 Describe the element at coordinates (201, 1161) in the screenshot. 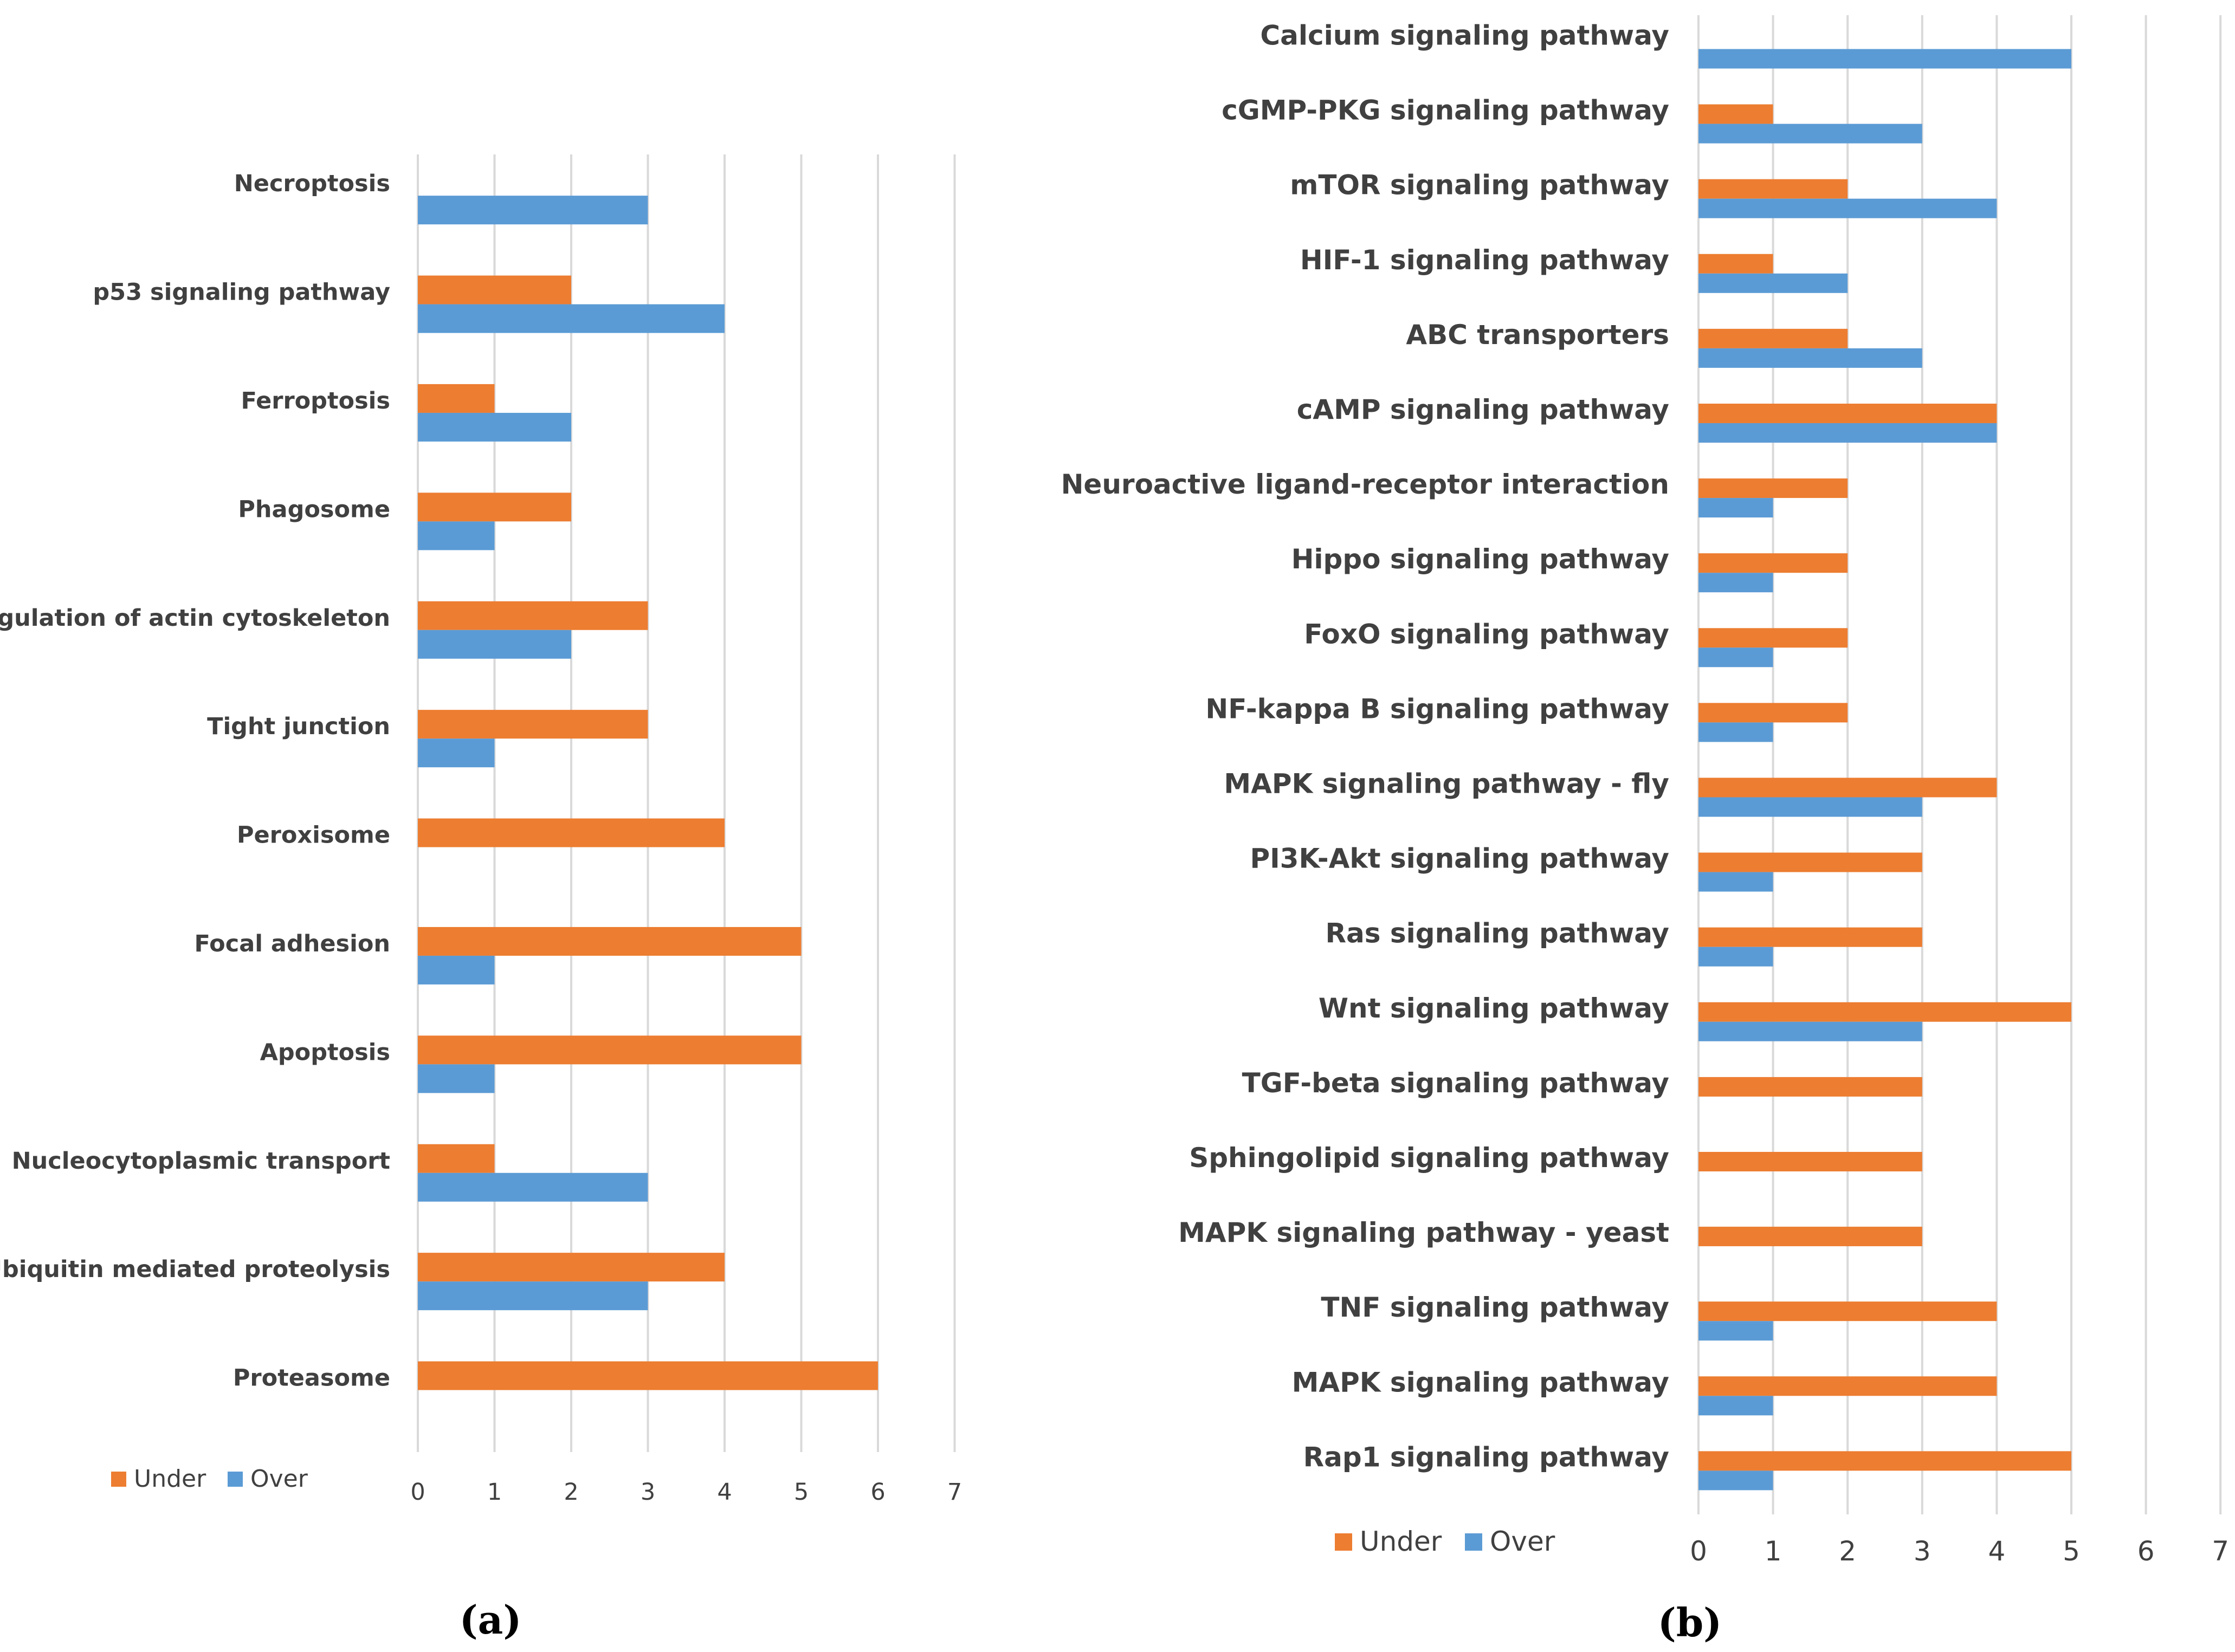

I see `category-label: Nucleocytoplasmic transport` at that location.